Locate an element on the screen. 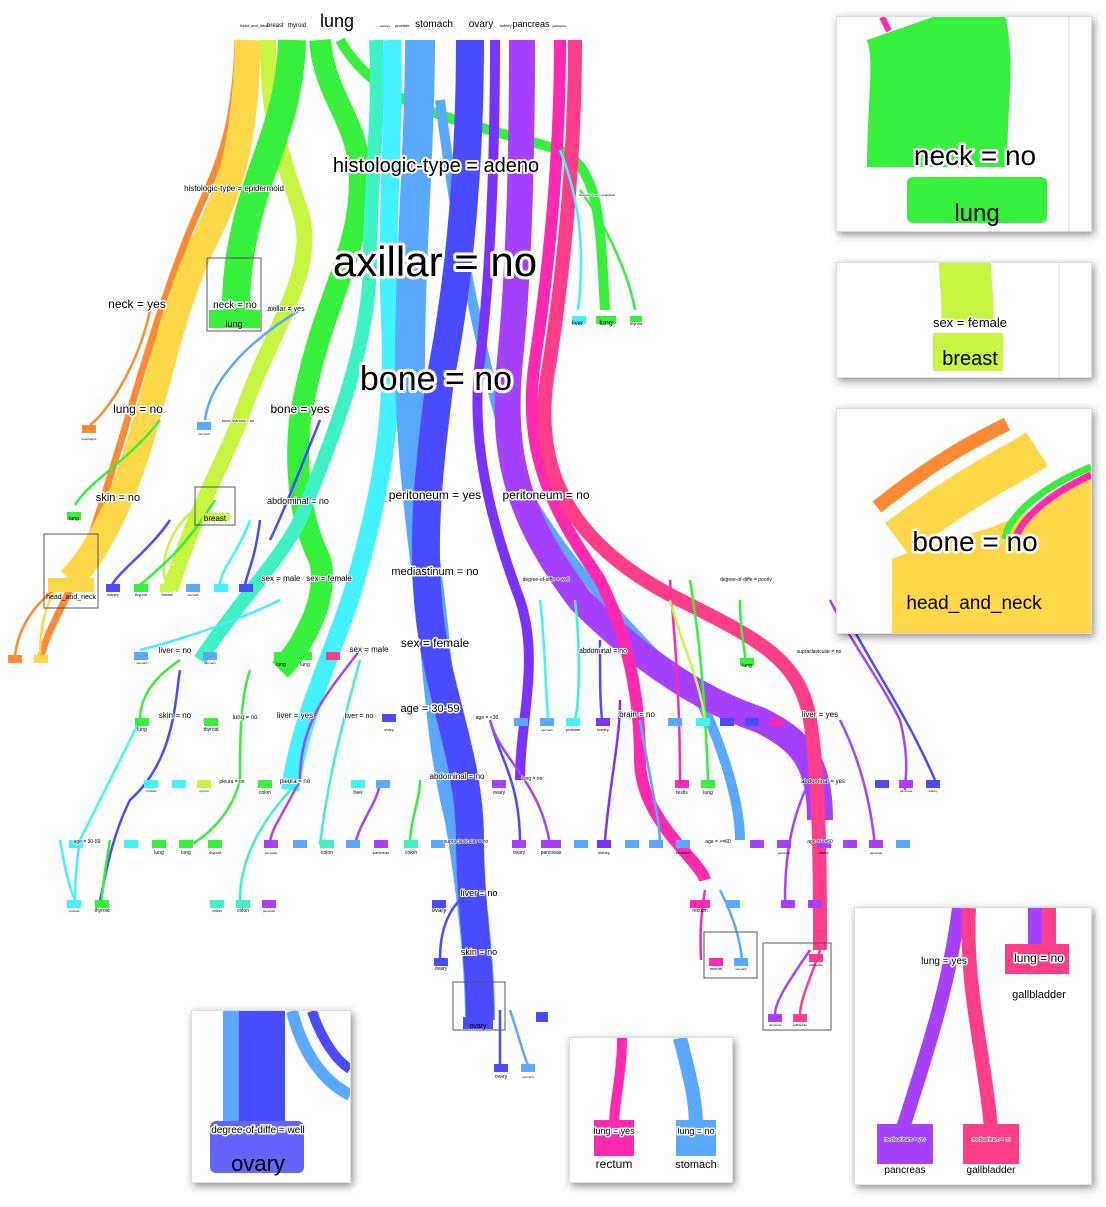 Image resolution: width=1106 pixels, height=1207 pixels. svg-text: sex = female is located at coordinates (435, 643).